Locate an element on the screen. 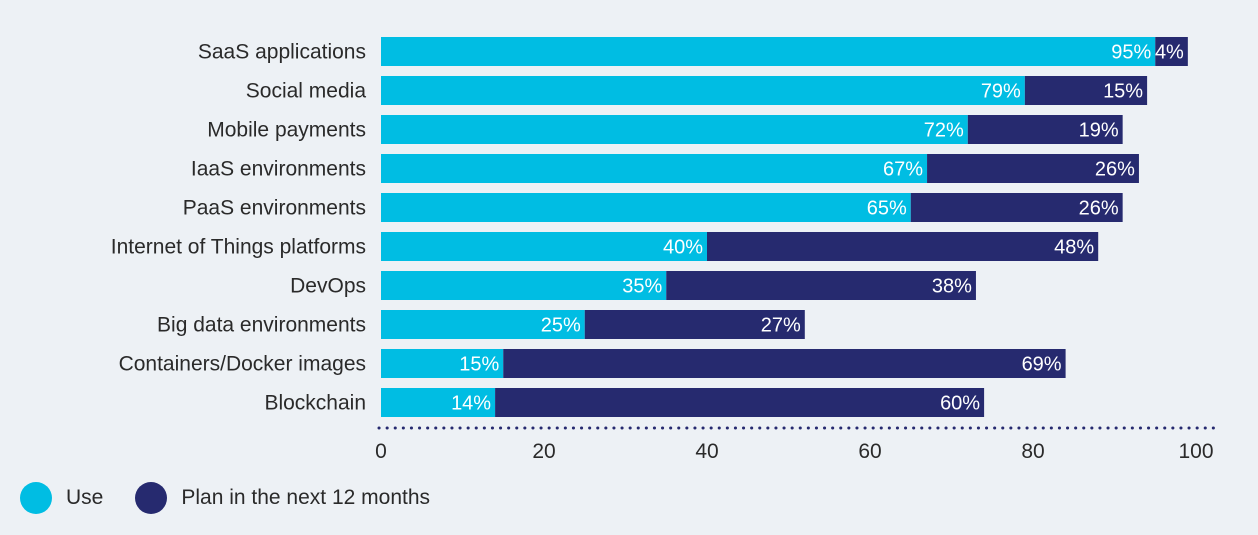  x-tick-label: 60 is located at coordinates (869, 451).